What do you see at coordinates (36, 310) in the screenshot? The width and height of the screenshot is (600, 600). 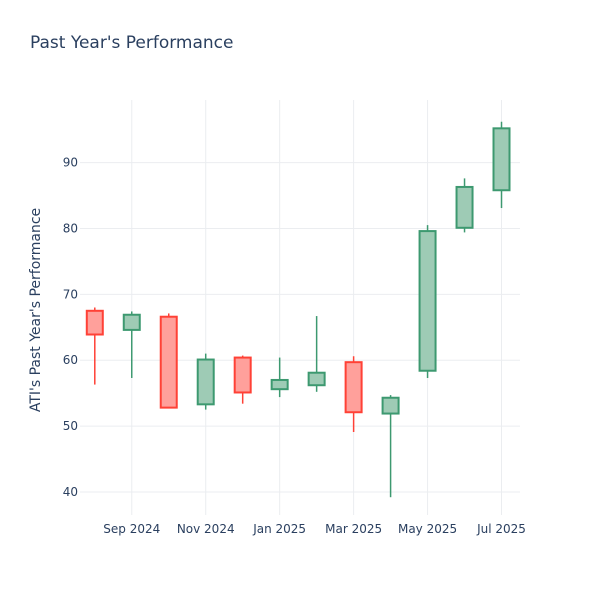 I see `y-axis-label: ATI's Past Year's Performance` at bounding box center [36, 310].